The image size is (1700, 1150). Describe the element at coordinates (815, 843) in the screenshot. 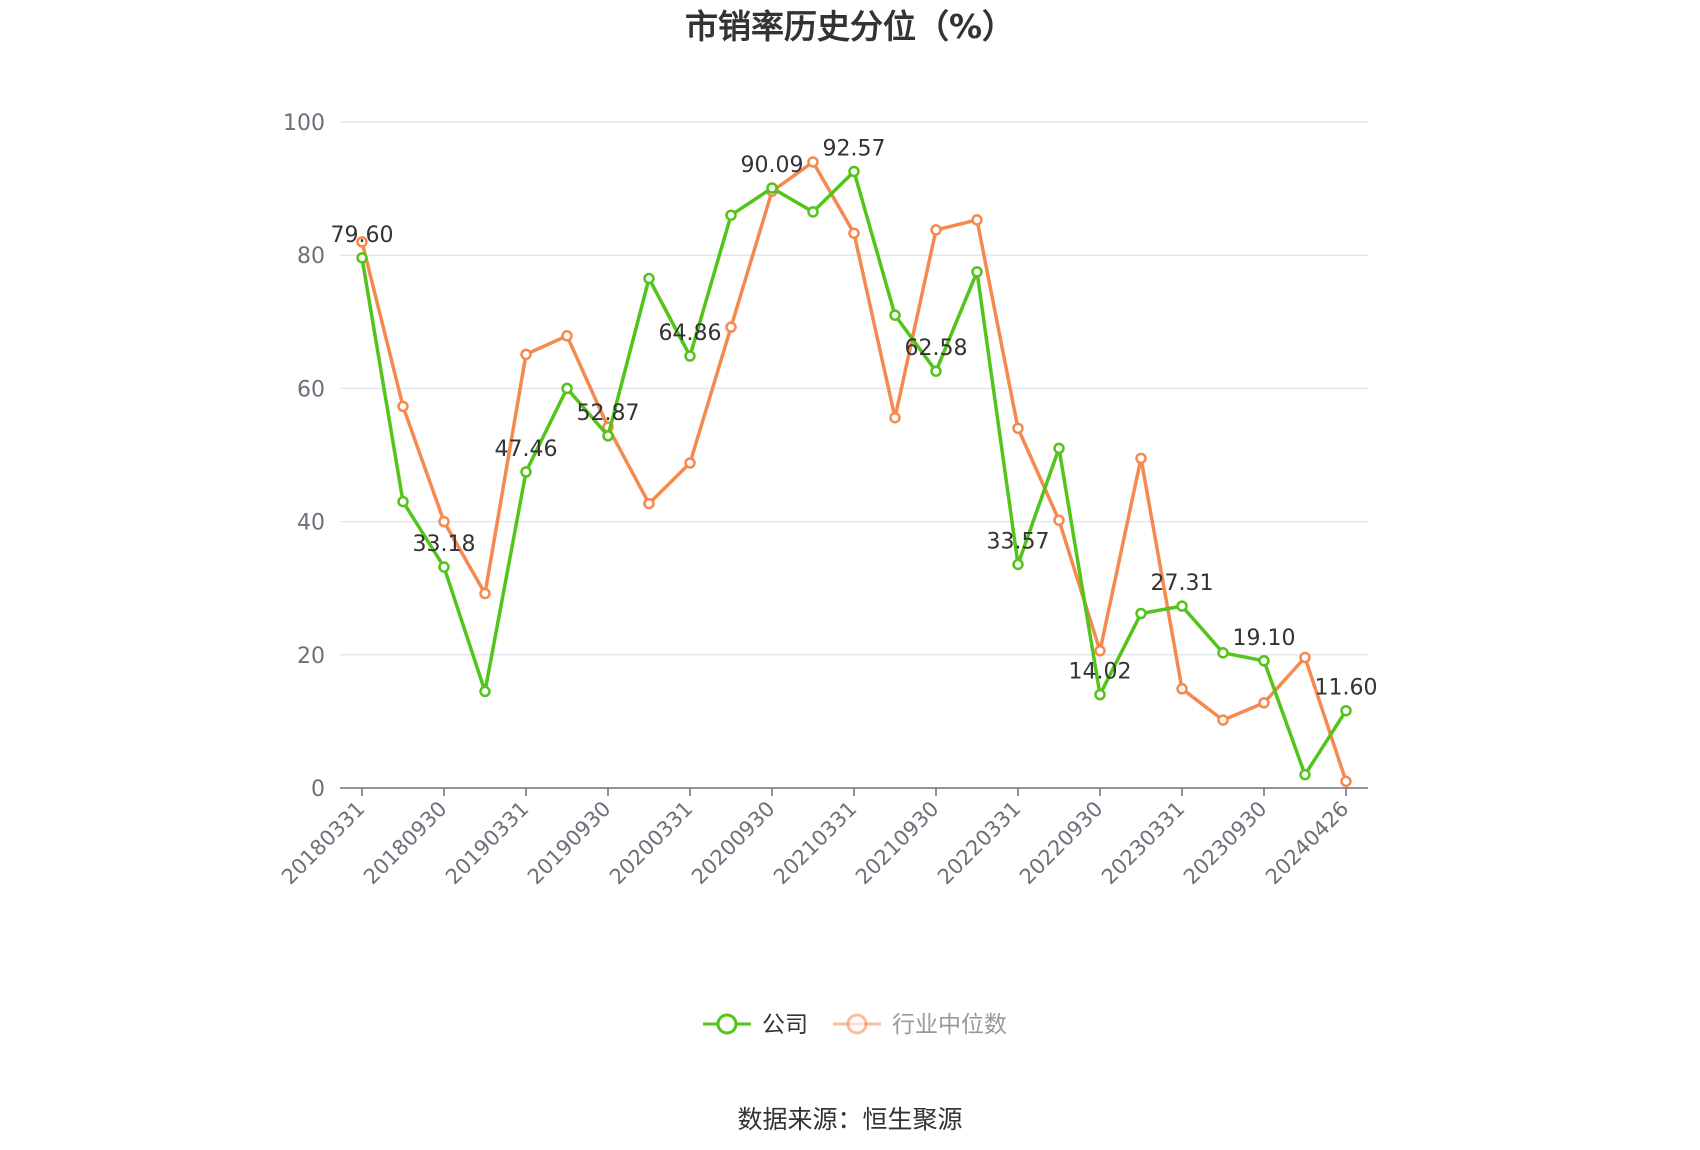

I see `x-tick-label: 20210331` at that location.